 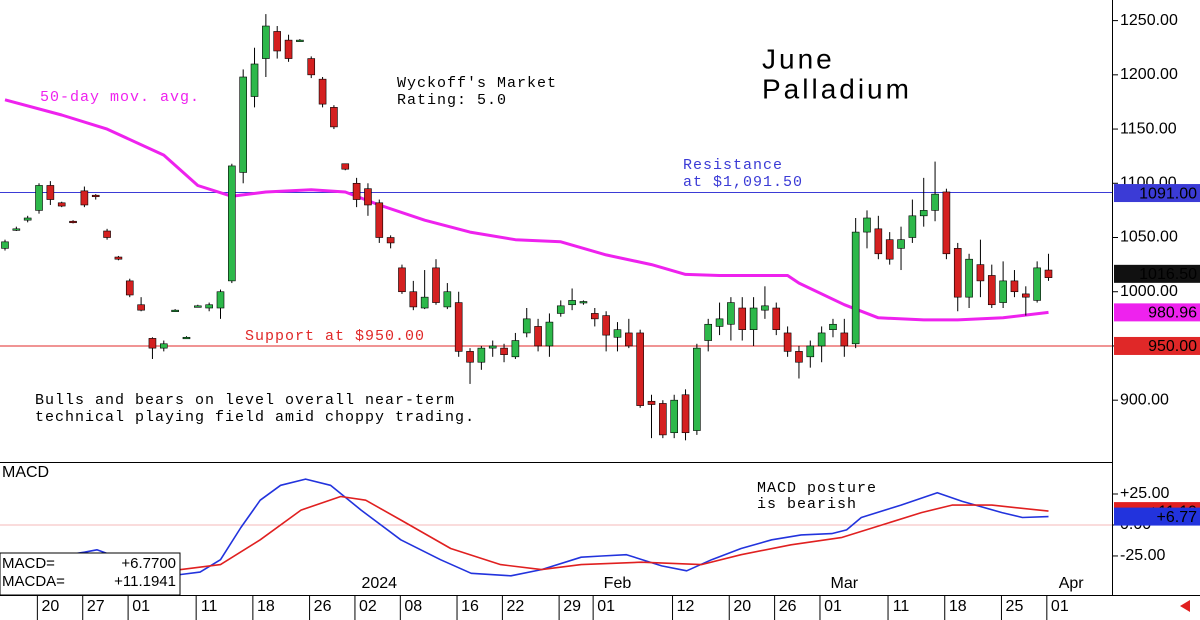 I want to click on resistance-label: Resistance, so click(x=733, y=165).